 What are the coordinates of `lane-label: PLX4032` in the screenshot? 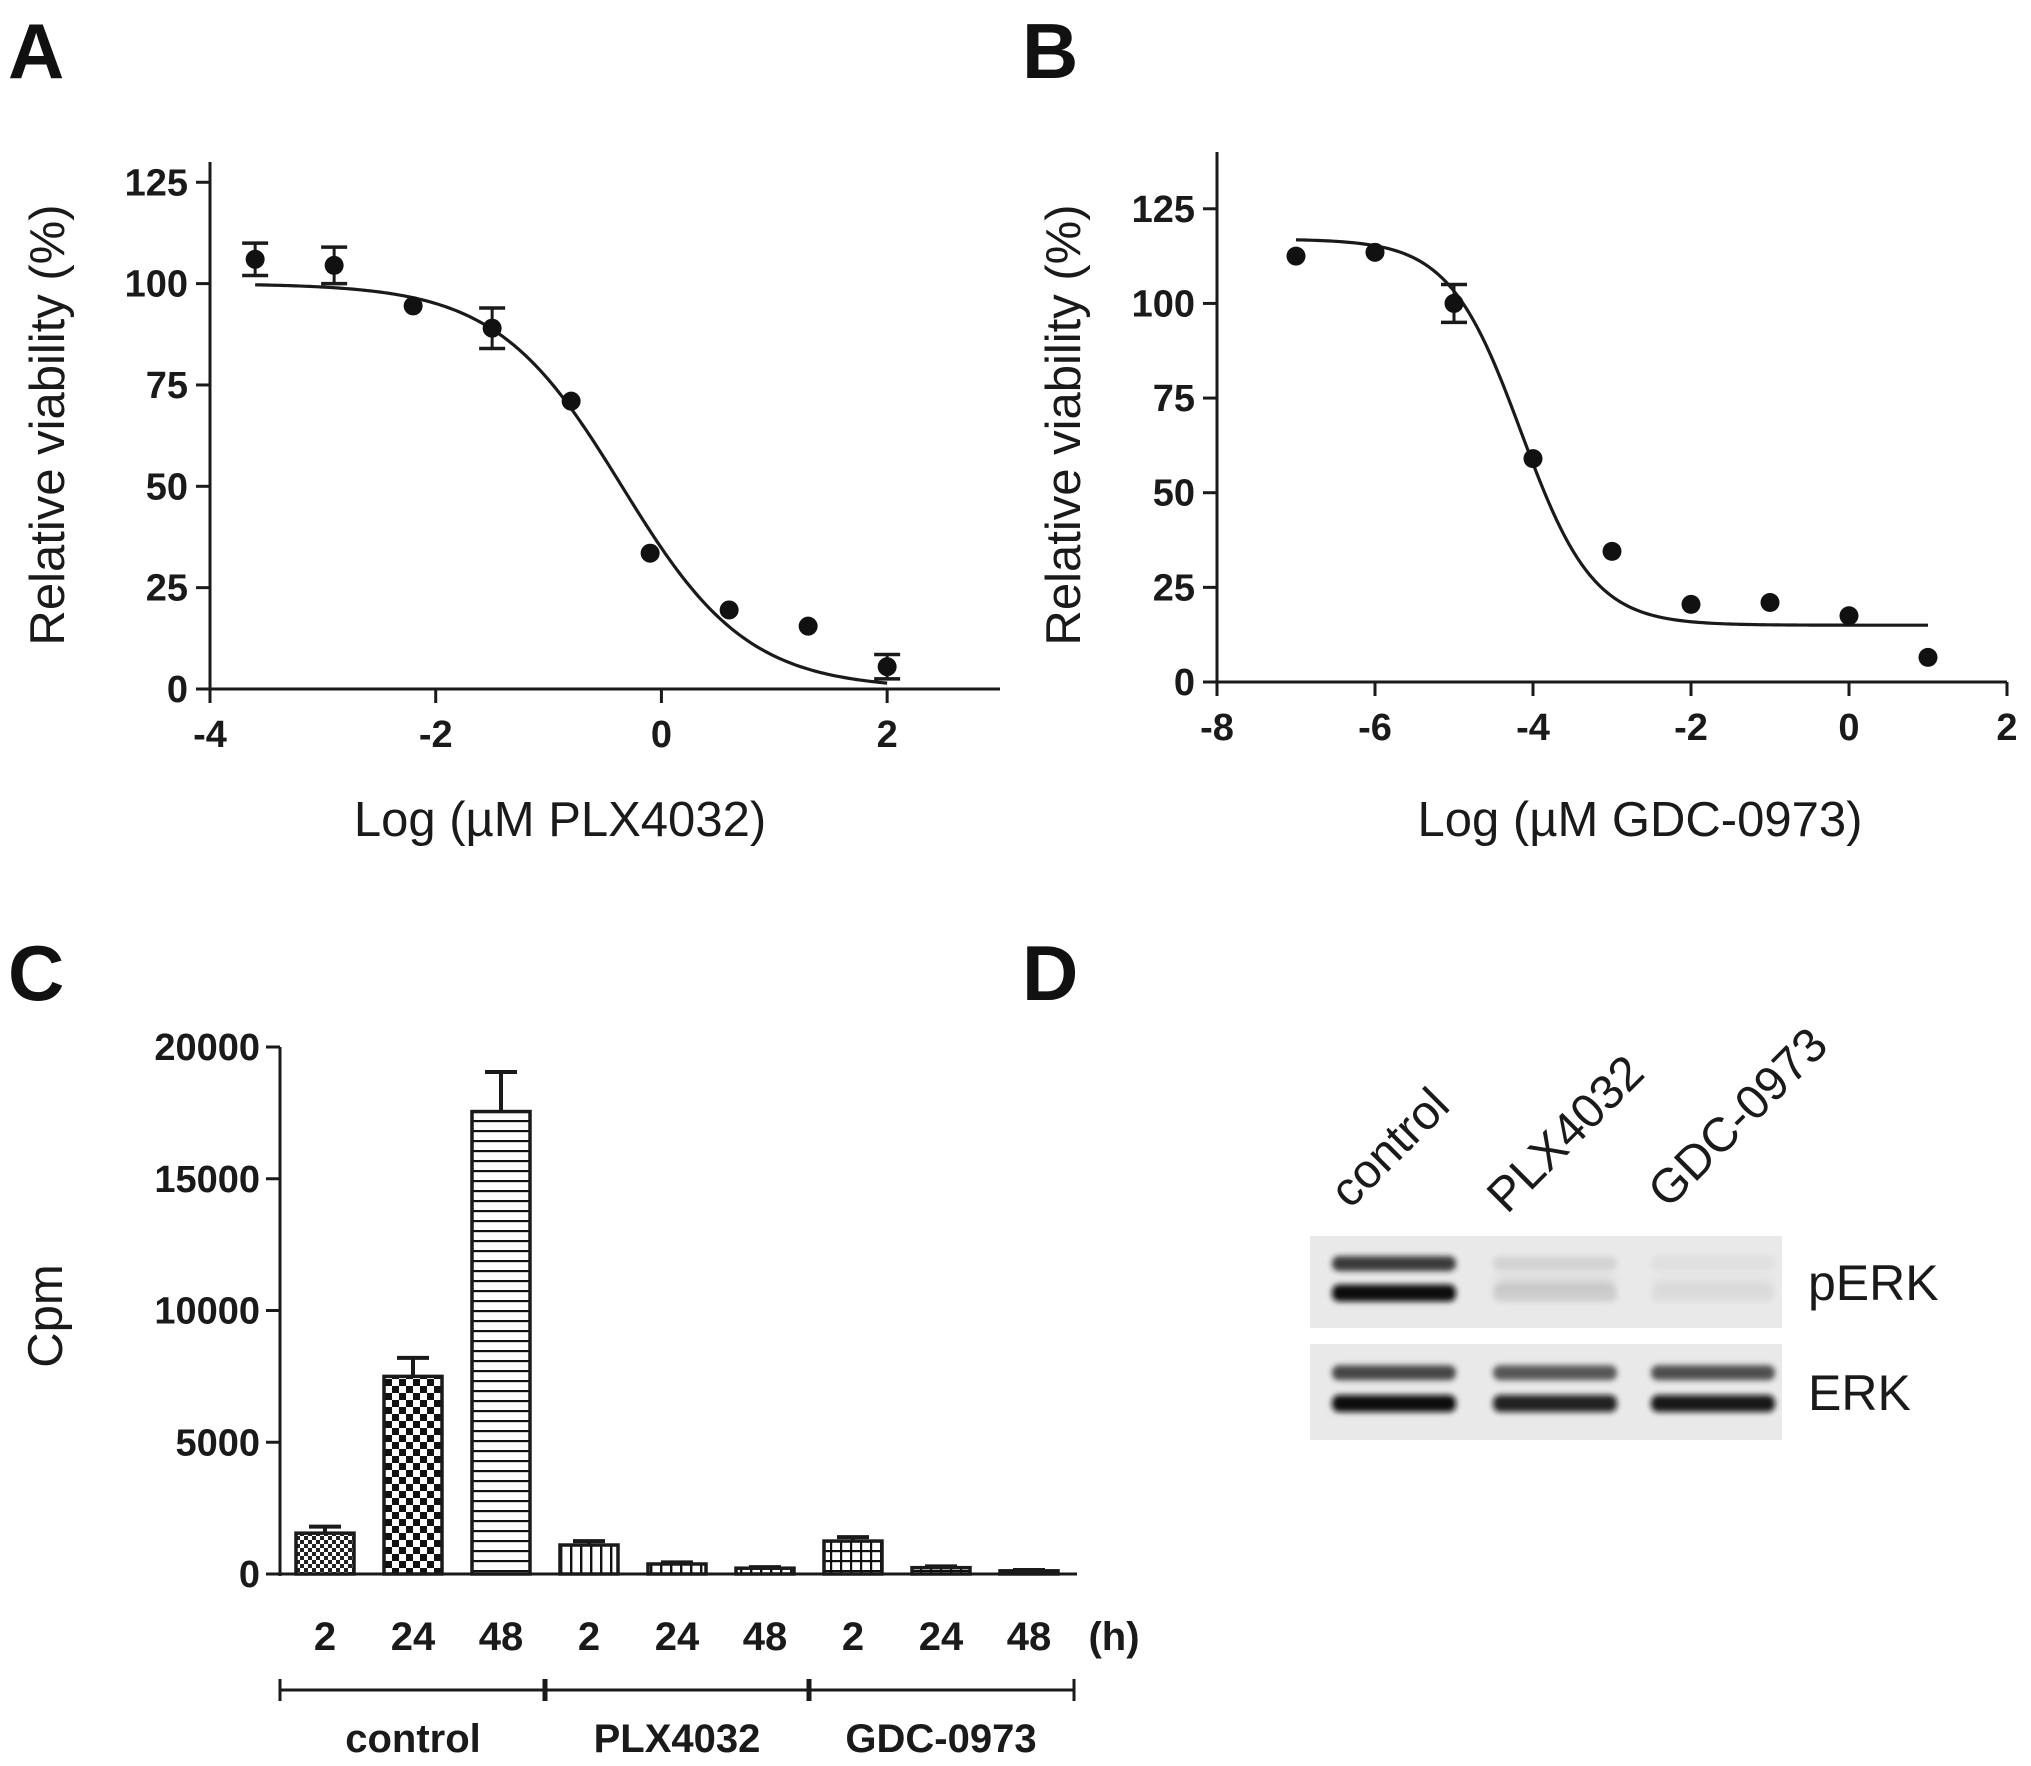 It's located at (1565, 1134).